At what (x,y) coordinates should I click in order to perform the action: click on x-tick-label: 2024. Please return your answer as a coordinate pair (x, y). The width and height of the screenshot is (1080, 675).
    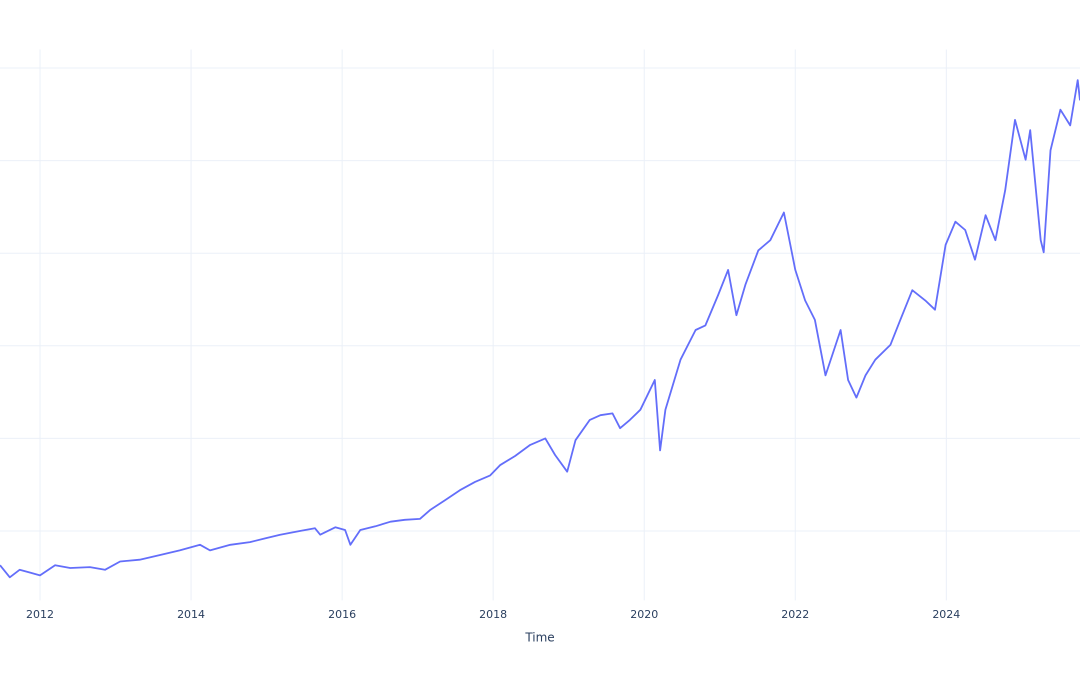
    Looking at the image, I should click on (946, 614).